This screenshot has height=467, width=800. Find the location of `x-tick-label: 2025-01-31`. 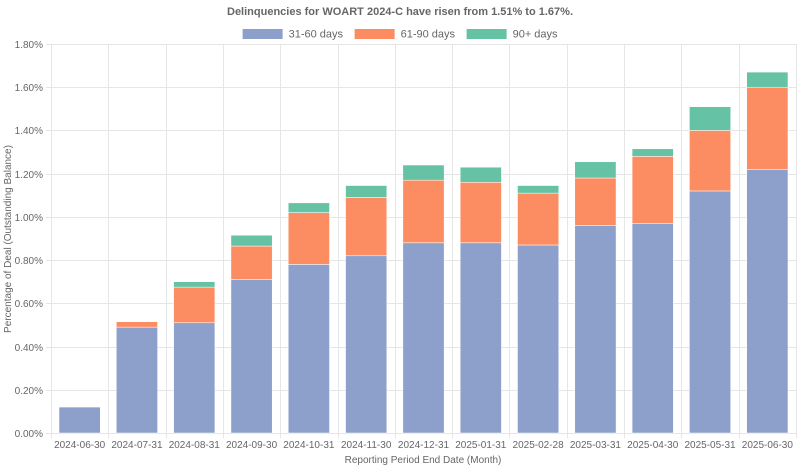

x-tick-label: 2025-01-31 is located at coordinates (481, 445).